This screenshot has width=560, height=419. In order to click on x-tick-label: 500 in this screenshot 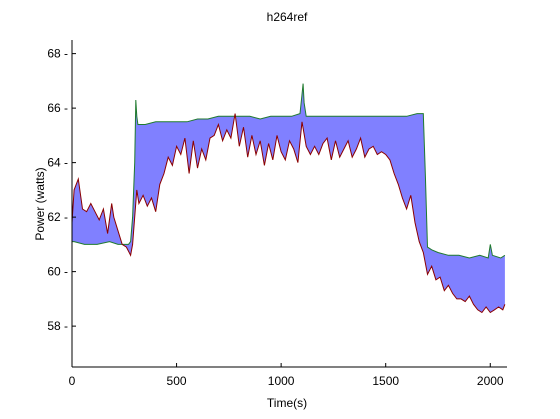, I will do `click(177, 381)`.